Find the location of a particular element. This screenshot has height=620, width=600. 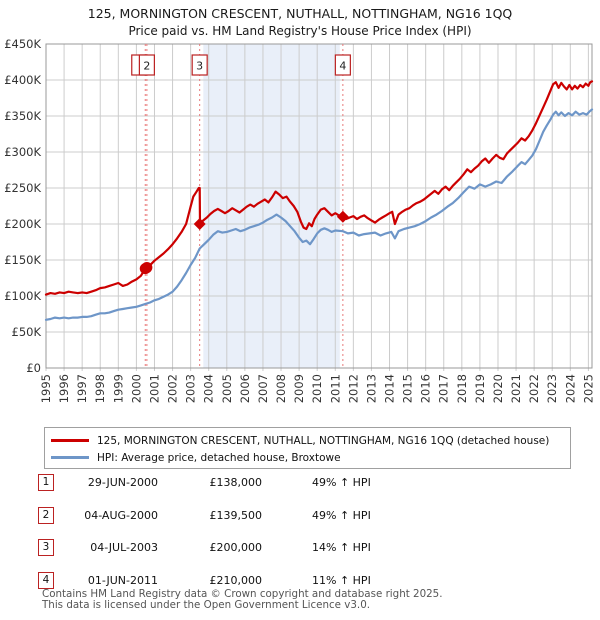

transaction-row: 4 01-JUN-2011 £210,000 11% ↑ HPI is located at coordinates (318, 580).